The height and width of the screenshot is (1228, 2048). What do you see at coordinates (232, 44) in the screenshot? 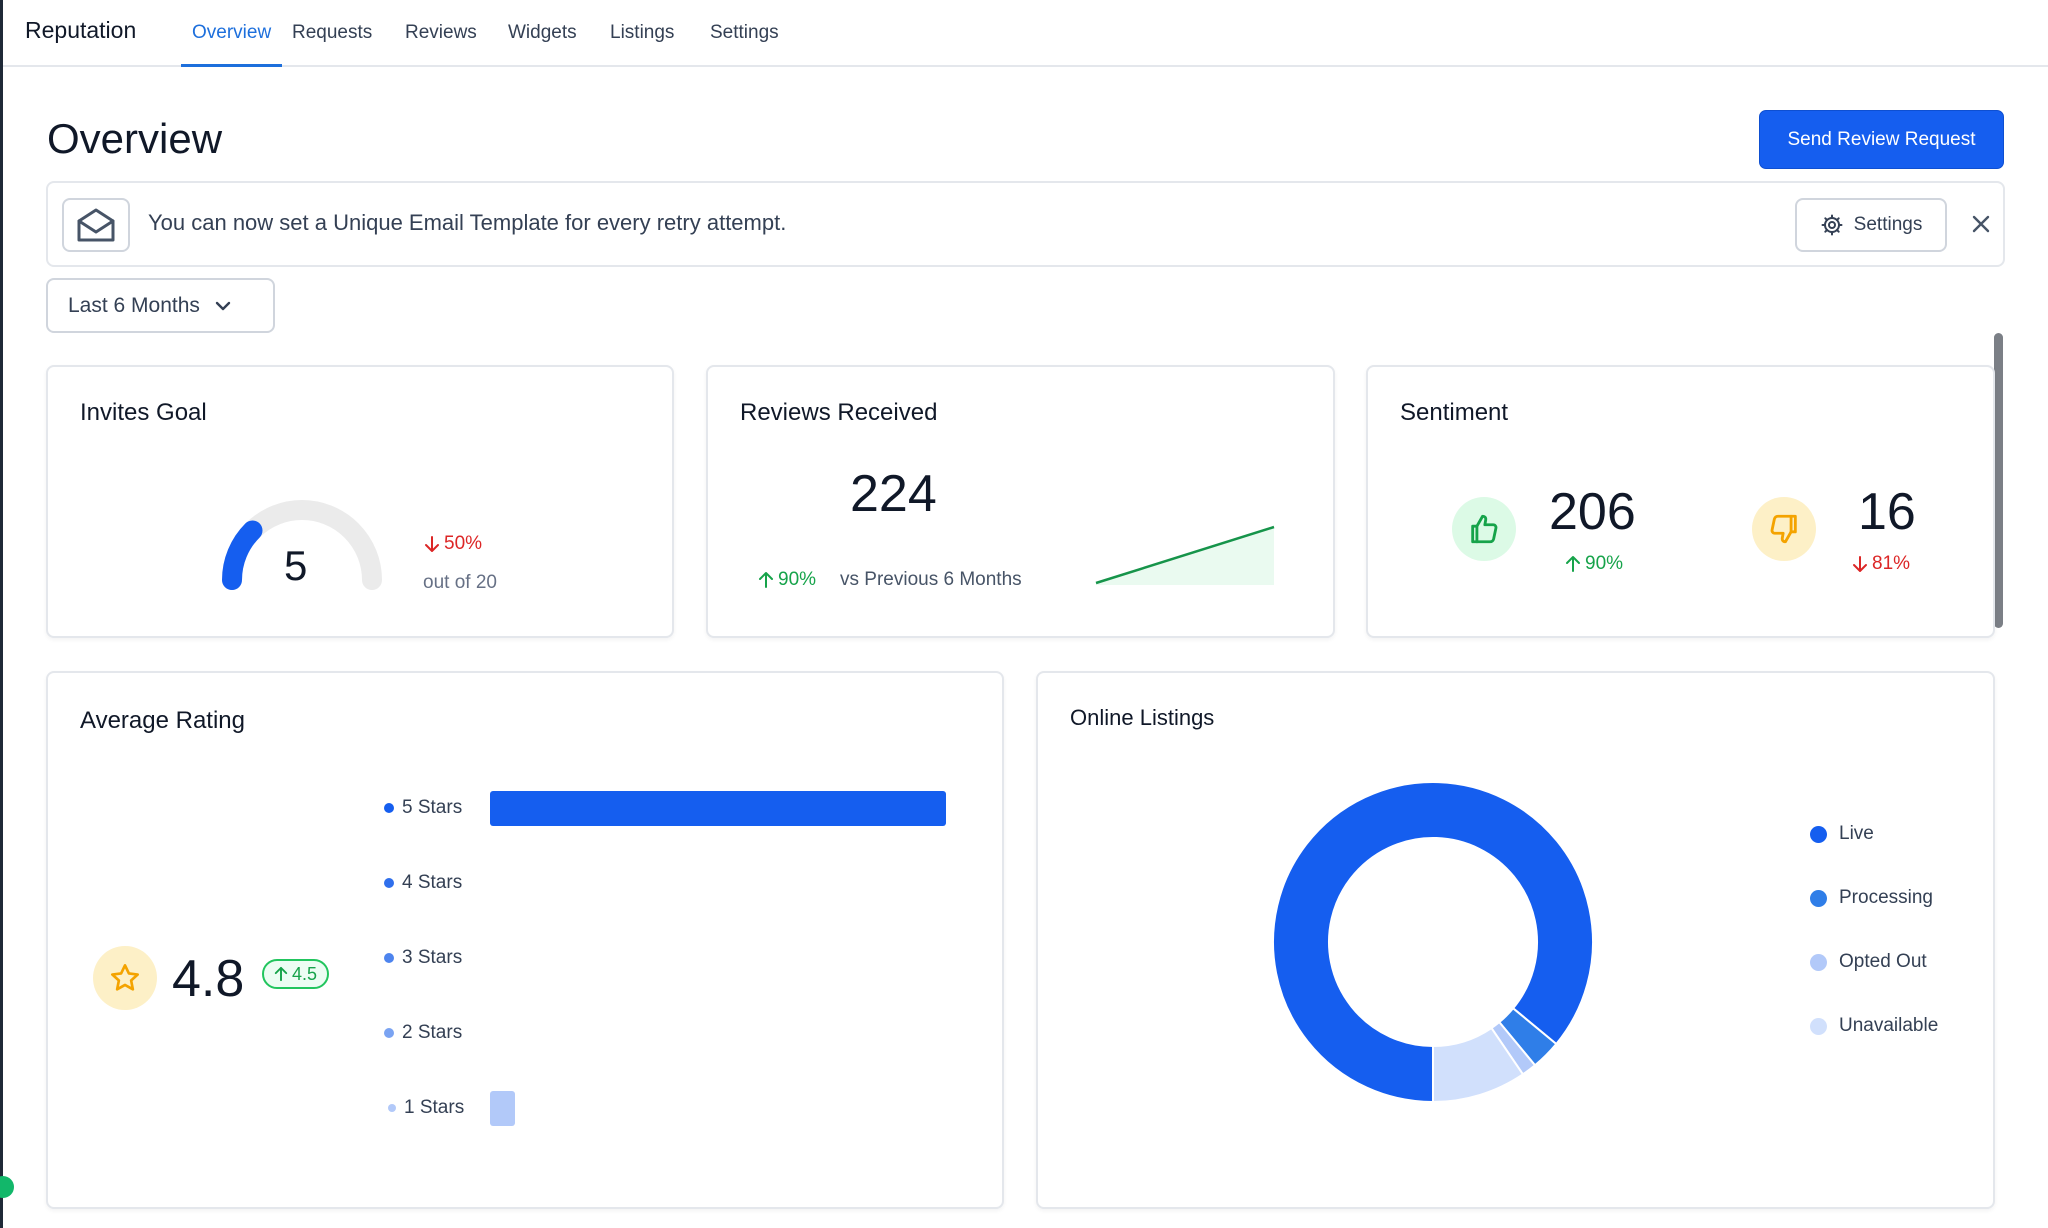
I see `tab-overview: Overview` at bounding box center [232, 44].